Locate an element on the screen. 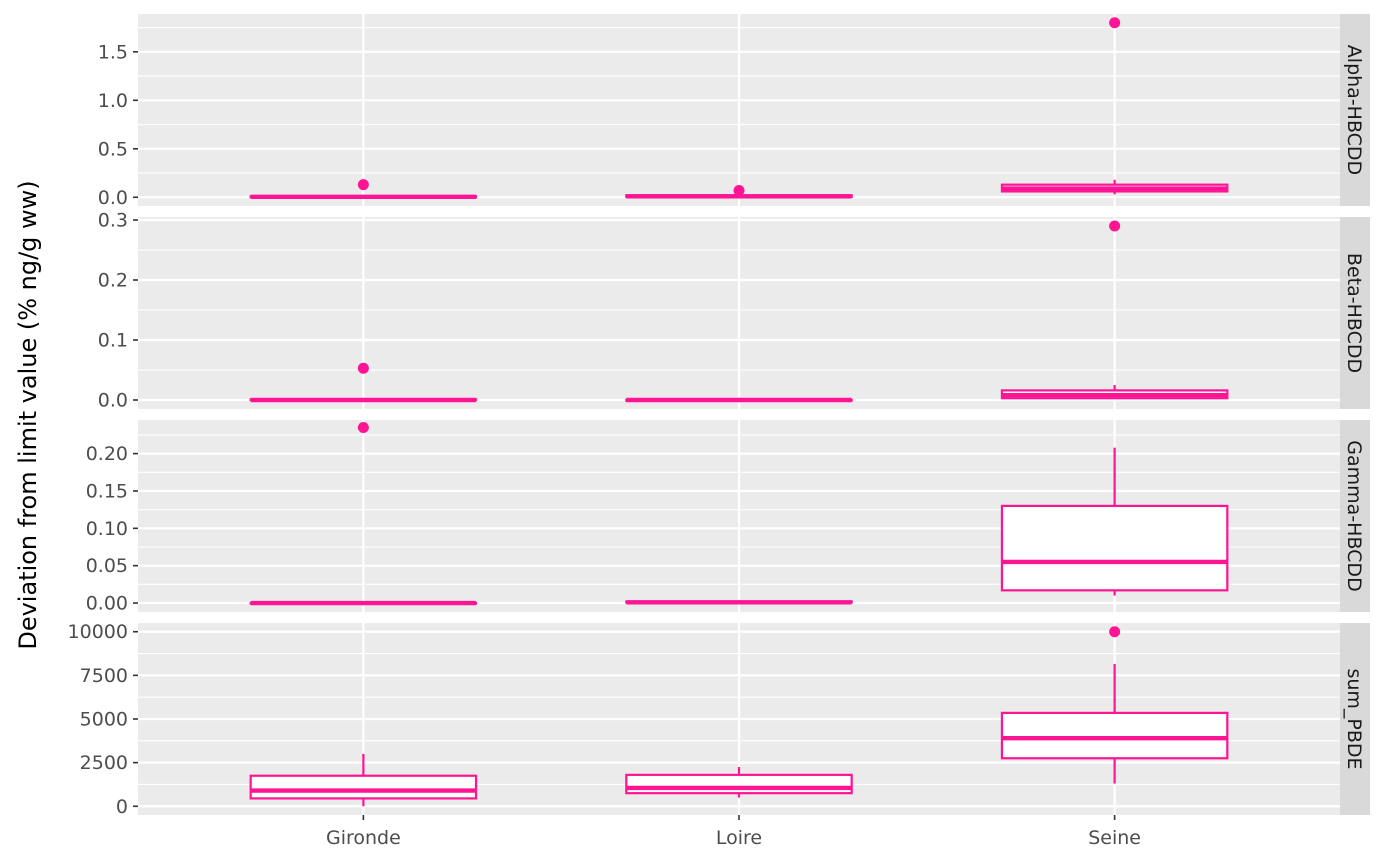 This screenshot has height=865, width=1400. facet-strip-label: Beta-HBCDD is located at coordinates (1354, 313).